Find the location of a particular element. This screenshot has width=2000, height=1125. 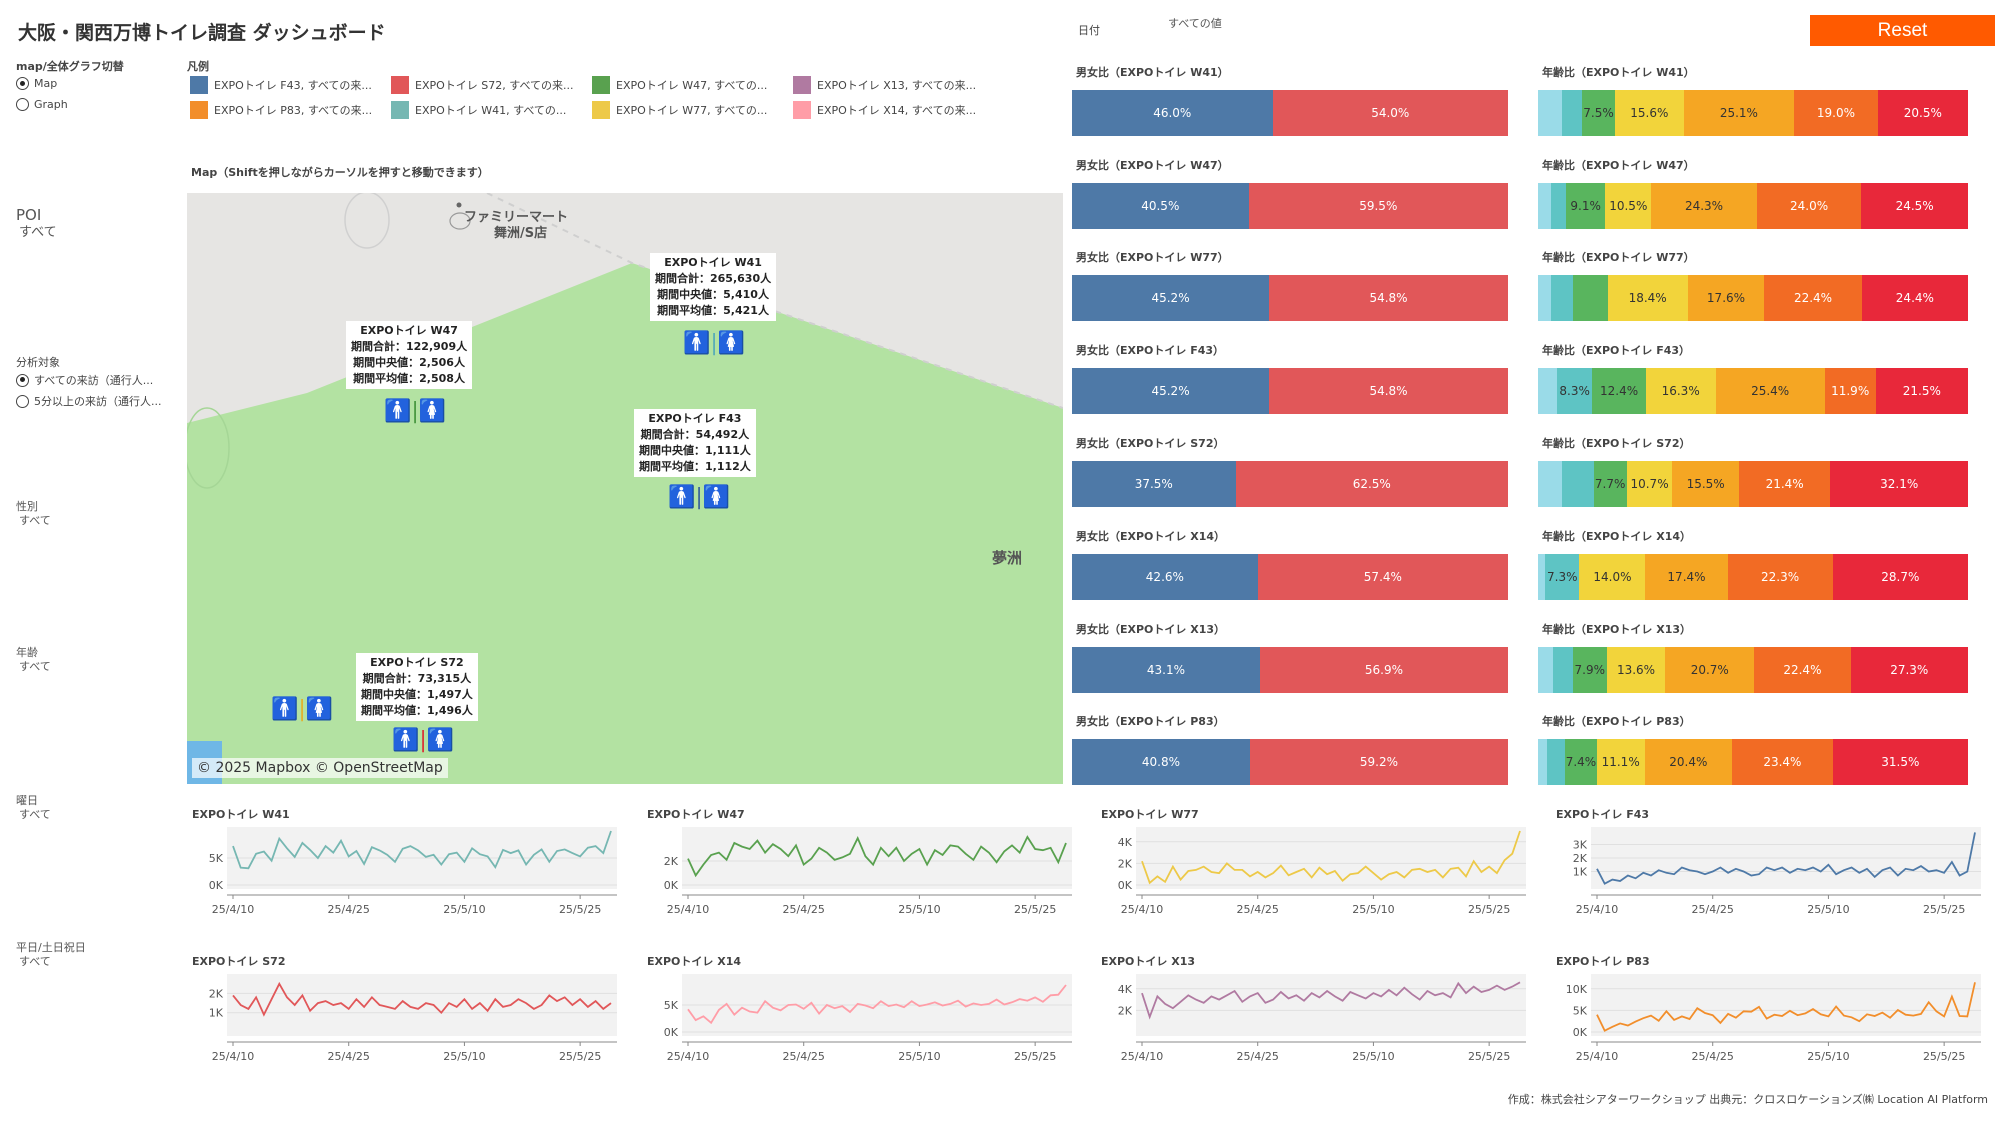

age-segment: 16.3% is located at coordinates (1680, 391).